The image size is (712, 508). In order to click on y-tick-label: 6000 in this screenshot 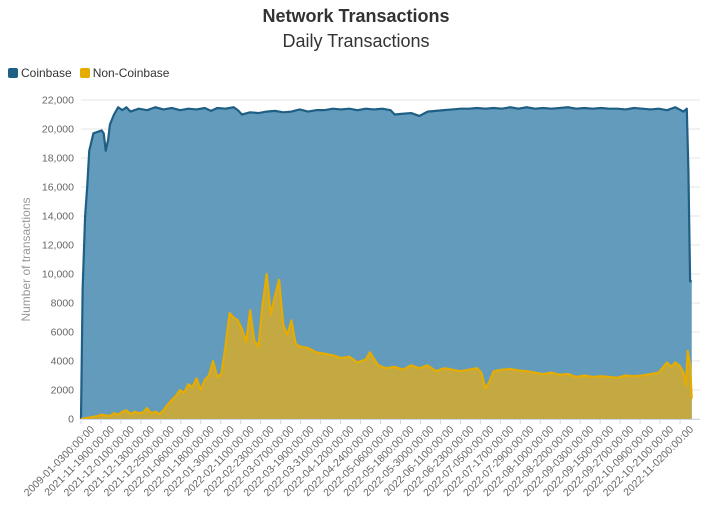, I will do `click(63, 333)`.